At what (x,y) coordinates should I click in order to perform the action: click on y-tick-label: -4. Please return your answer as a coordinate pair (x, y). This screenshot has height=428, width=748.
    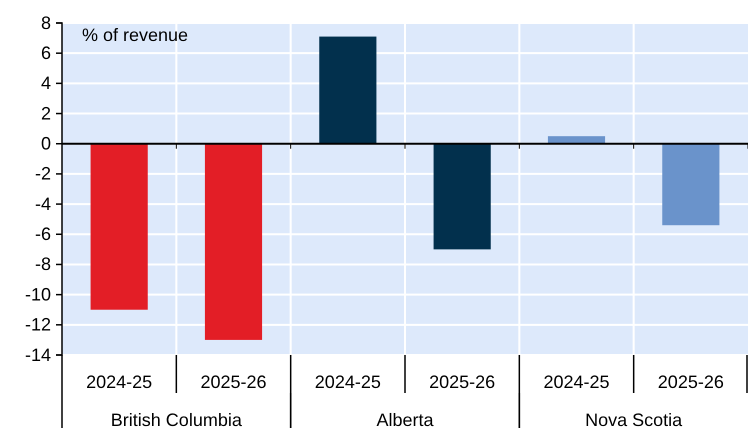
    Looking at the image, I should click on (42, 204).